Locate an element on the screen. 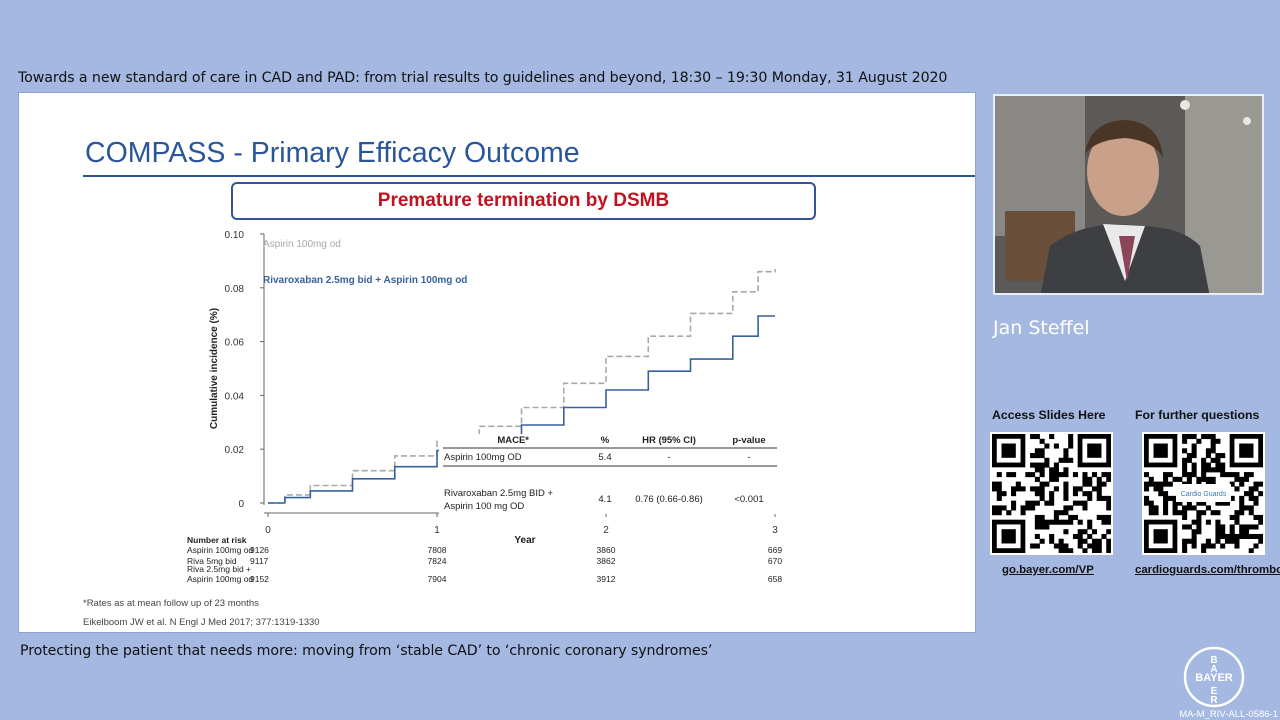 This screenshot has height=720, width=1280. y-tick-label: 0.08 is located at coordinates (235, 289).